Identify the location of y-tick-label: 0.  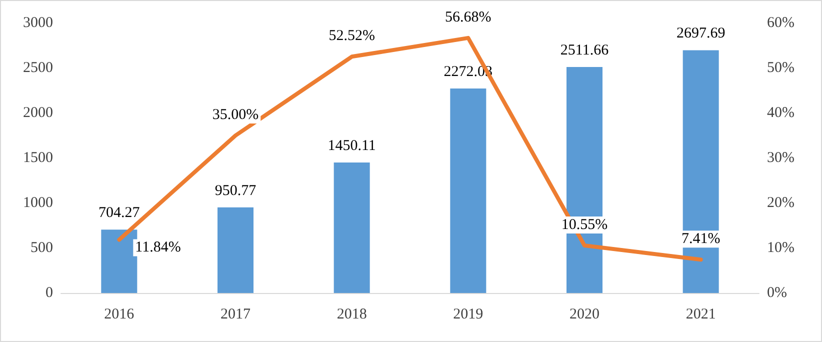
(49, 293).